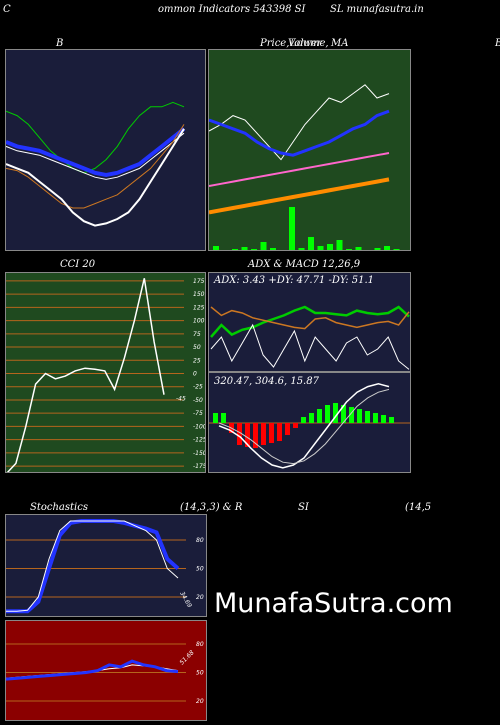 This screenshot has height=725, width=500. What do you see at coordinates (199, 440) in the screenshot?
I see `cci-tick-label: -125` at bounding box center [199, 440].